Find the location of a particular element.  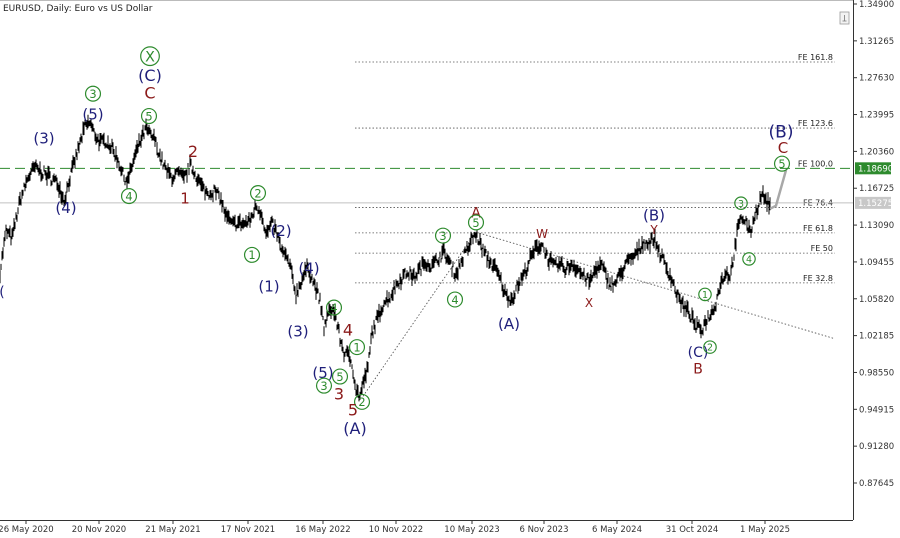

fib-label: FE 61.8 is located at coordinates (818, 228).